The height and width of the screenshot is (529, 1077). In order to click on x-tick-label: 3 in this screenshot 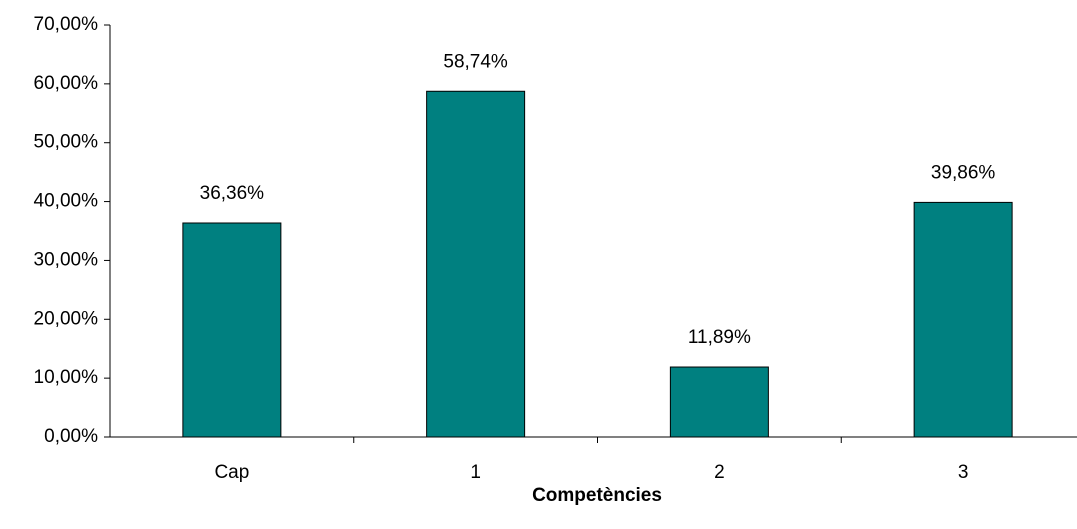, I will do `click(963, 472)`.